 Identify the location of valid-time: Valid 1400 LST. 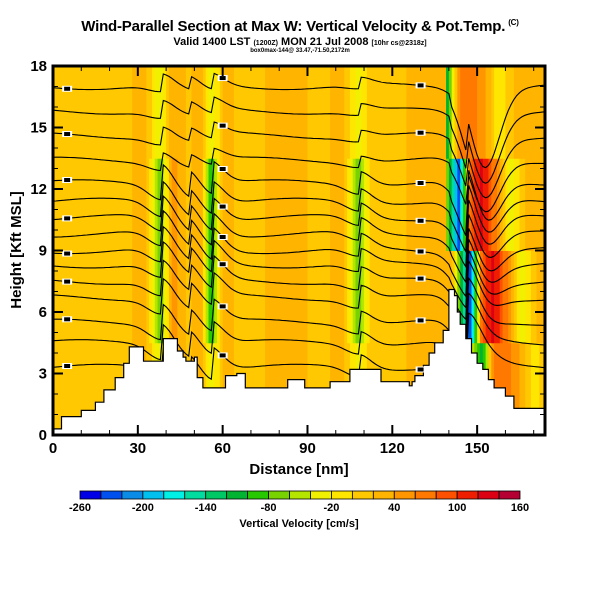
(212, 42).